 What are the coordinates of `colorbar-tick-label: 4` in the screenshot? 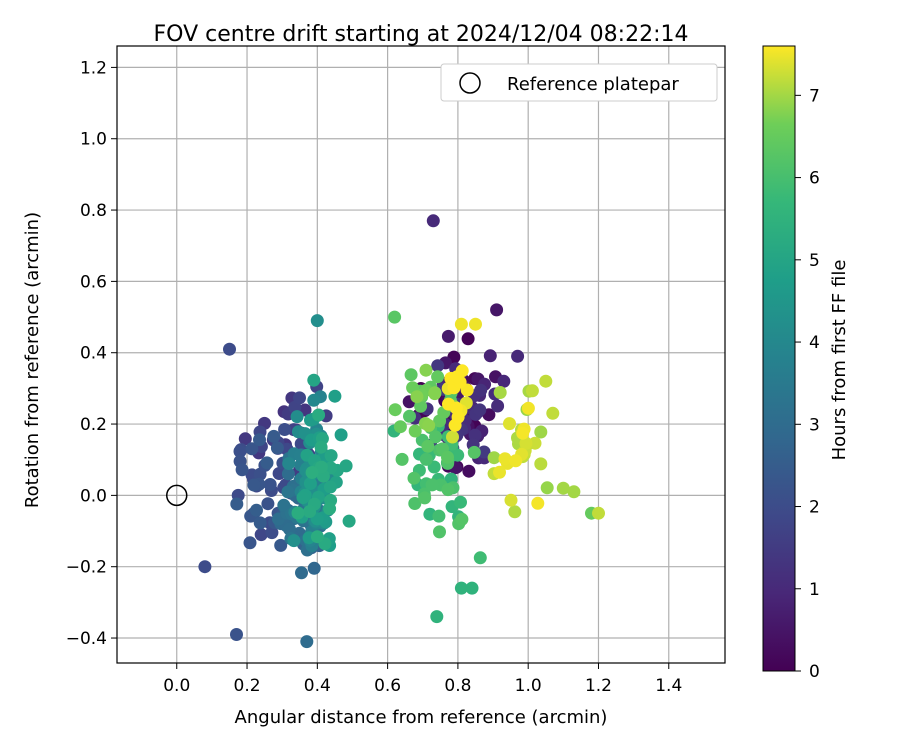 It's located at (814, 343).